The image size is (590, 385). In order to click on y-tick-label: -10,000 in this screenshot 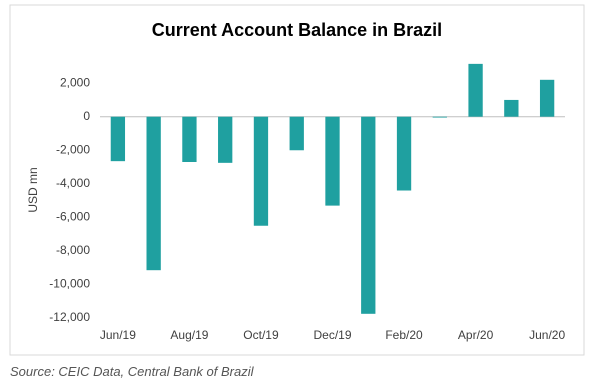, I will do `click(69, 284)`.